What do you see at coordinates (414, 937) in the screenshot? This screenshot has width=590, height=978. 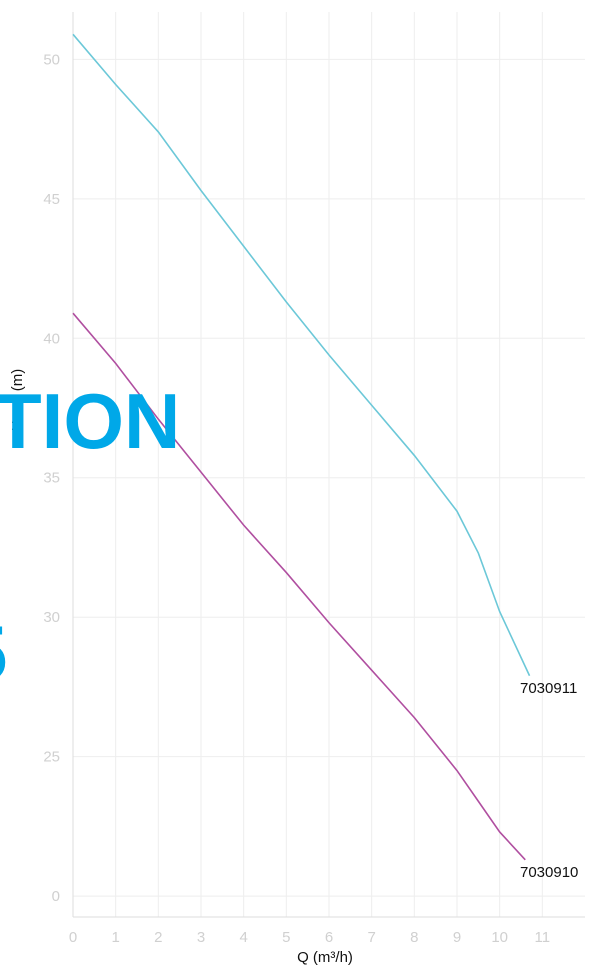 I see `x-tick-label: 8` at bounding box center [414, 937].